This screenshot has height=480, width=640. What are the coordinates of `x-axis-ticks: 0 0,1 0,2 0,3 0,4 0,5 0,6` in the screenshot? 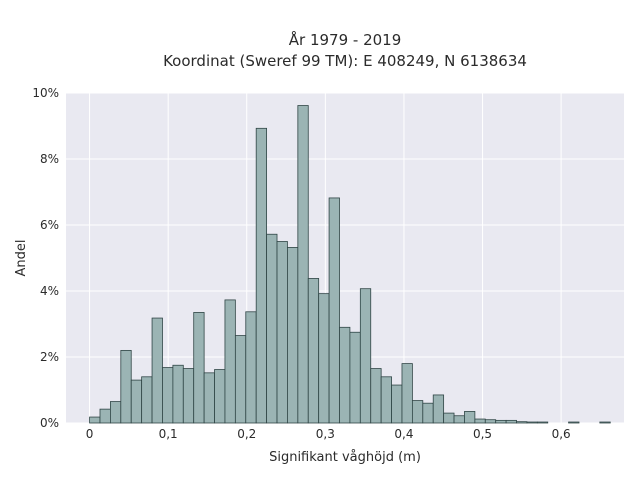 It's located at (328, 434).